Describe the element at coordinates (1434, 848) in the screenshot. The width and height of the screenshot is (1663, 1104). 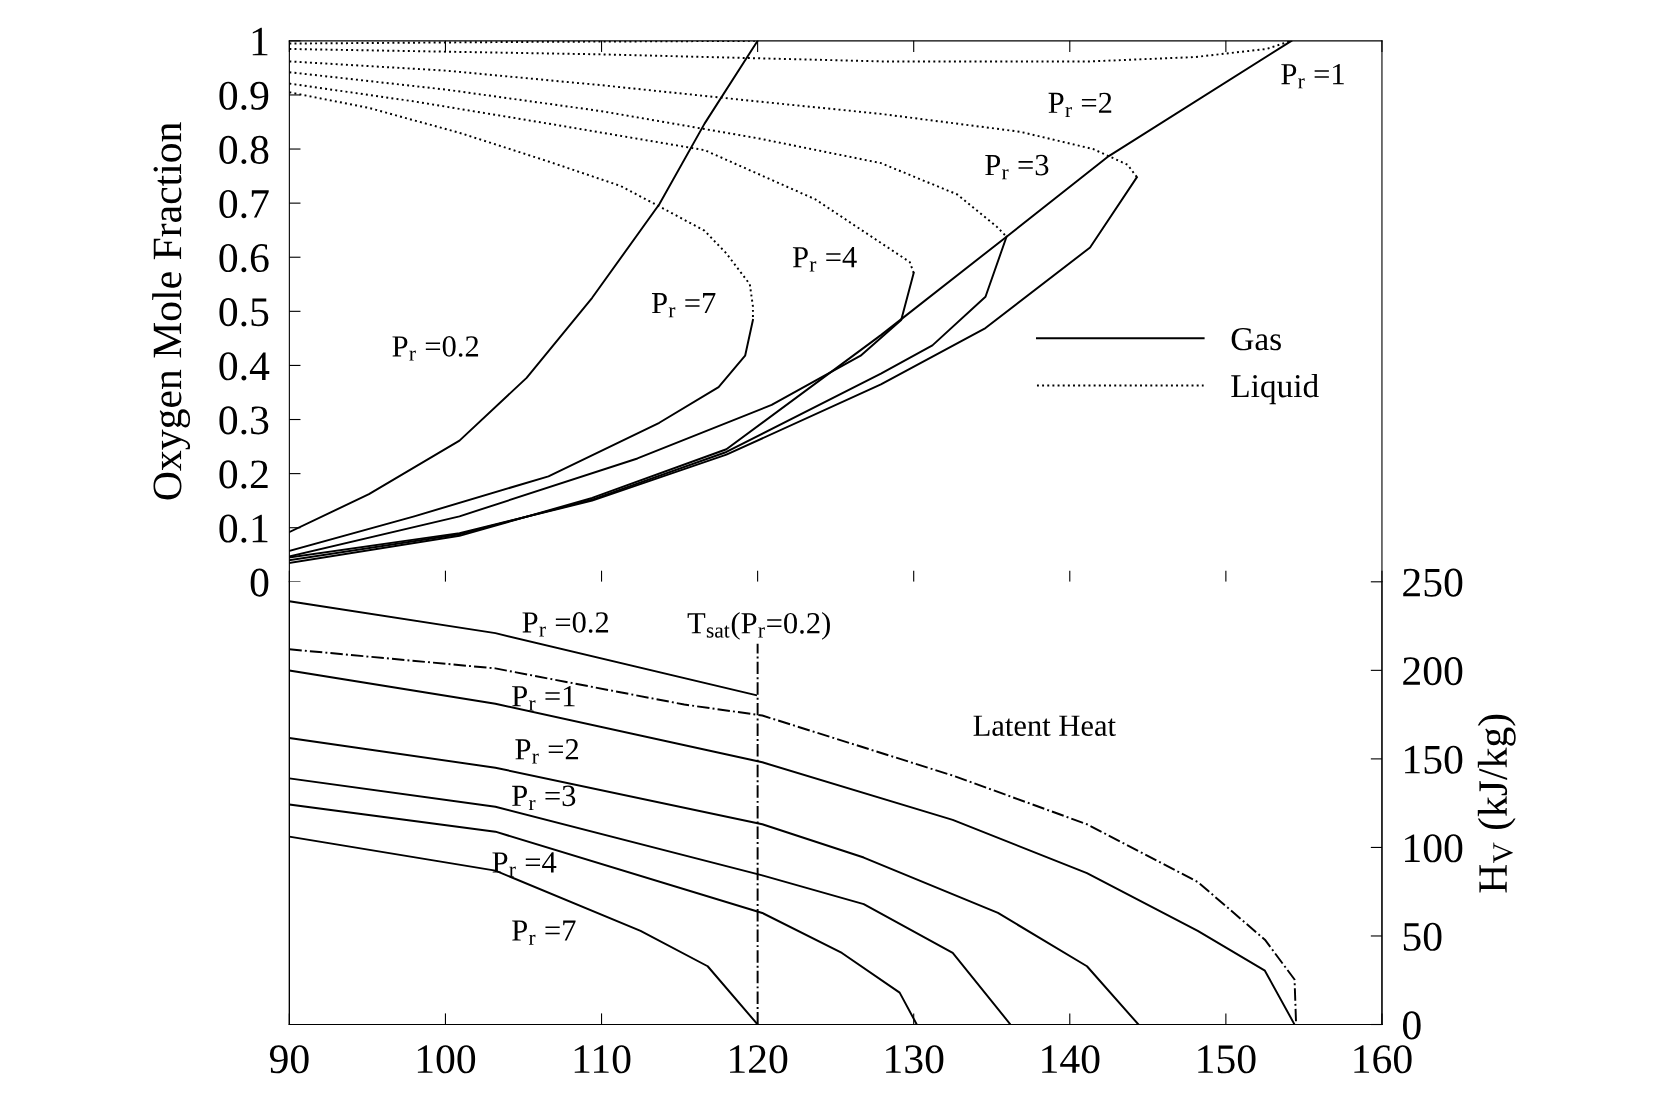
I see `y2-tick-label: 100` at that location.